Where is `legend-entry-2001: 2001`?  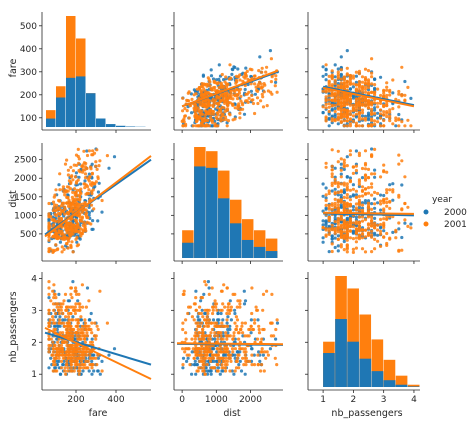
legend-entry-2001: 2001 is located at coordinates (455, 225).